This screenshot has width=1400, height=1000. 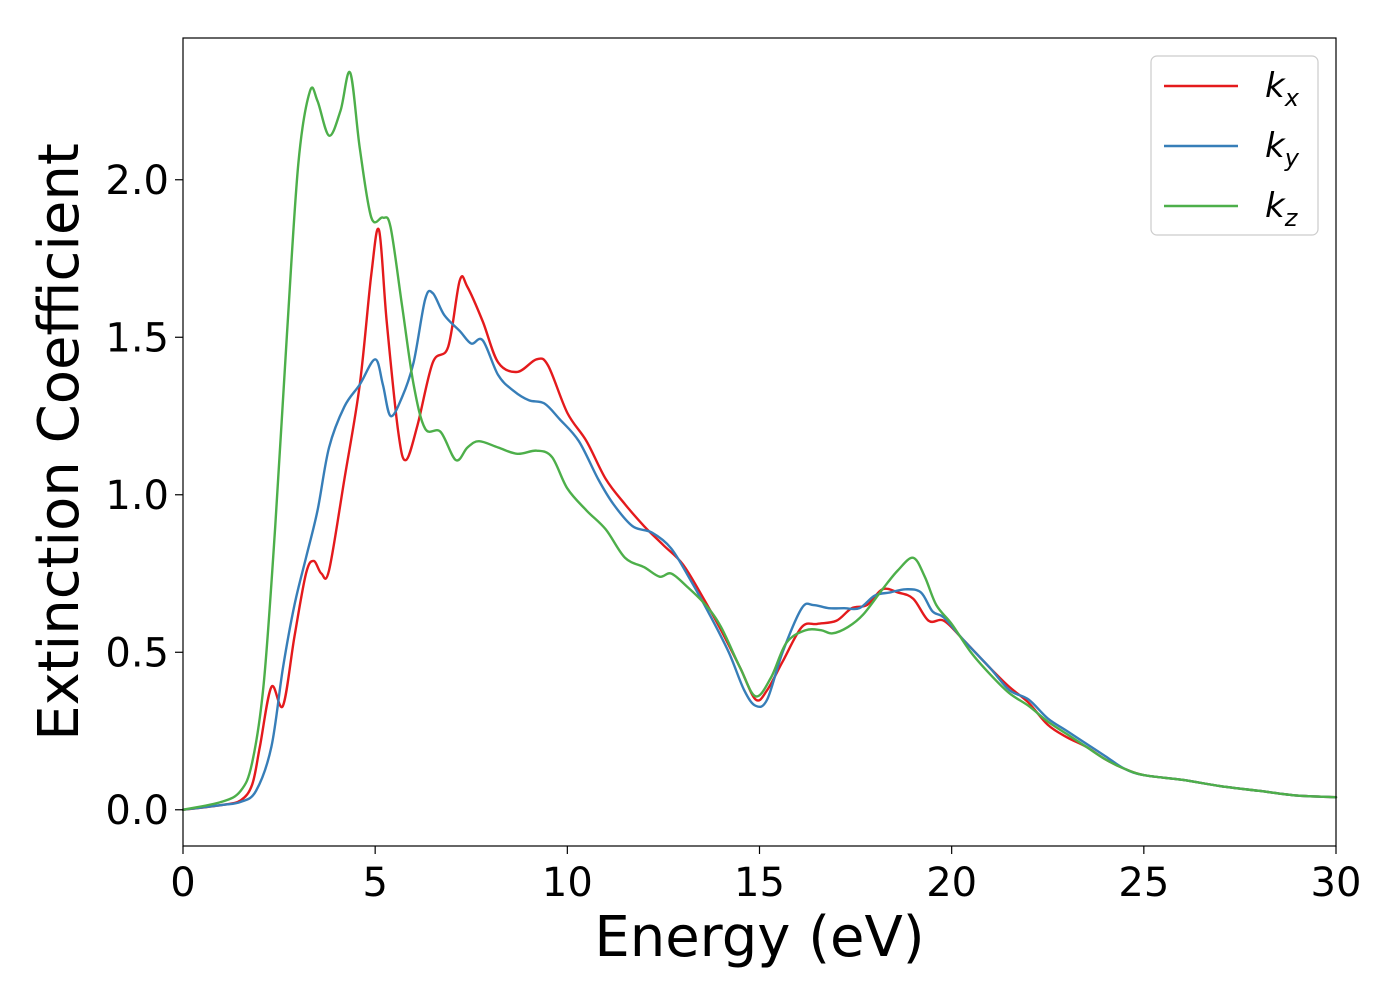 I want to click on x-tick-label: 0, so click(x=182, y=883).